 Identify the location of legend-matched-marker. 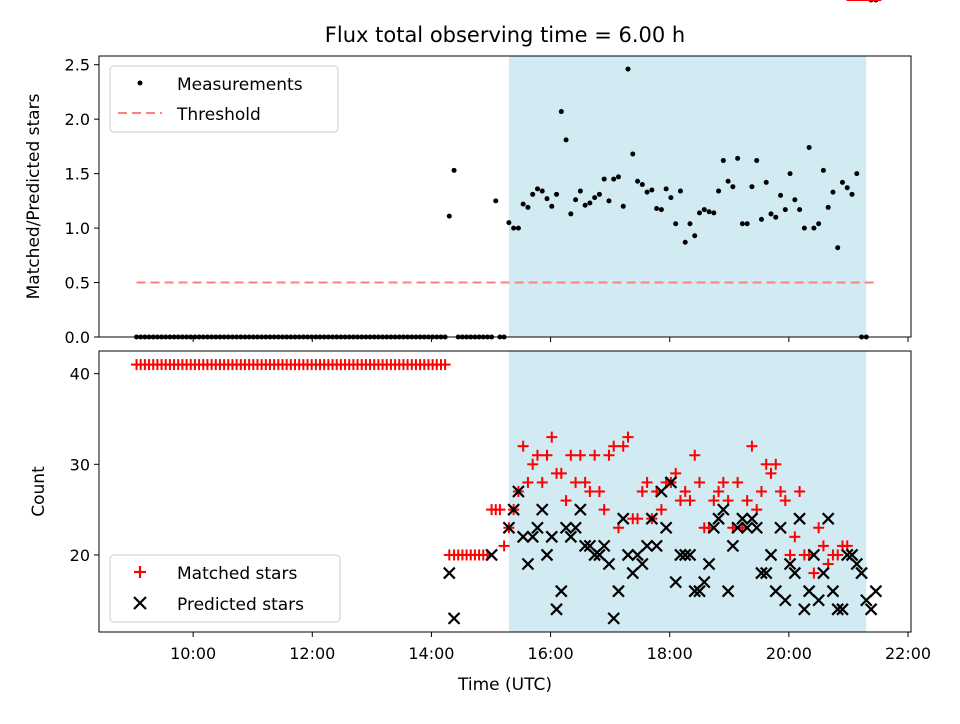
(140, 572).